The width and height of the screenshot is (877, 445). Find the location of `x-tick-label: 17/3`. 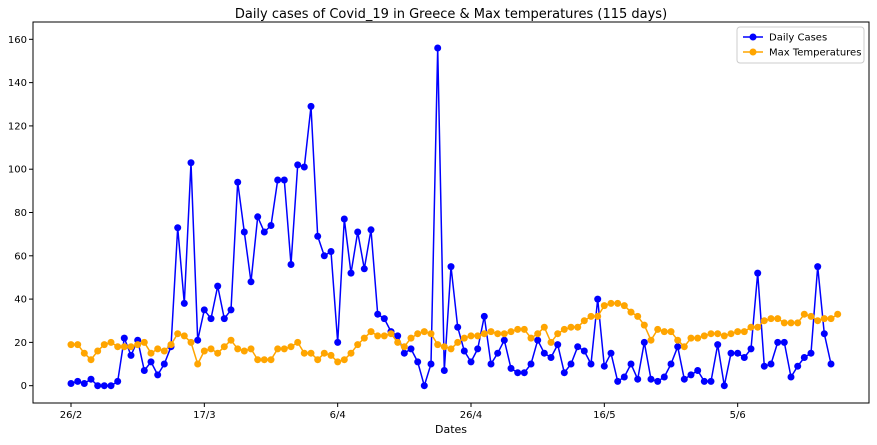

x-tick-label: 17/3 is located at coordinates (204, 415).